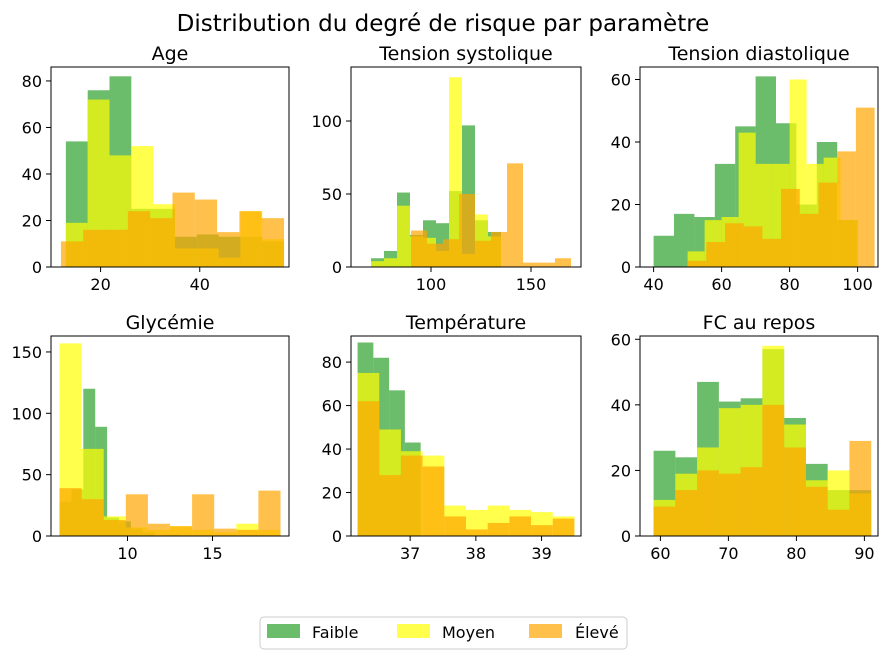  Describe the element at coordinates (531, 284) in the screenshot. I see `x-tick-label: 150` at that location.